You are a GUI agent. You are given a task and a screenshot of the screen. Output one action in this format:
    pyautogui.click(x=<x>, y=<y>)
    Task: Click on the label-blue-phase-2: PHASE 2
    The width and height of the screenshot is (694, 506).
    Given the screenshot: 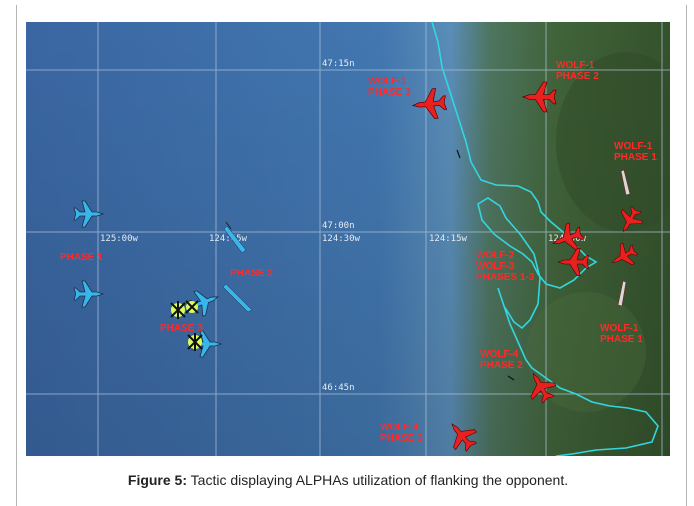 What is the action you would take?
    pyautogui.click(x=251, y=273)
    